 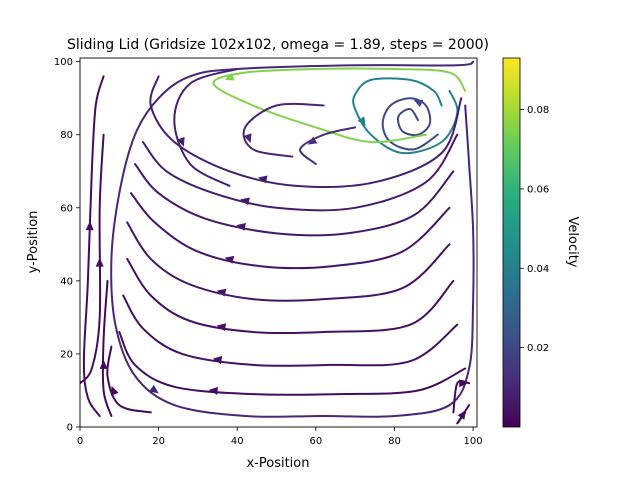 I want to click on x-tick-label: 60, so click(x=315, y=441).